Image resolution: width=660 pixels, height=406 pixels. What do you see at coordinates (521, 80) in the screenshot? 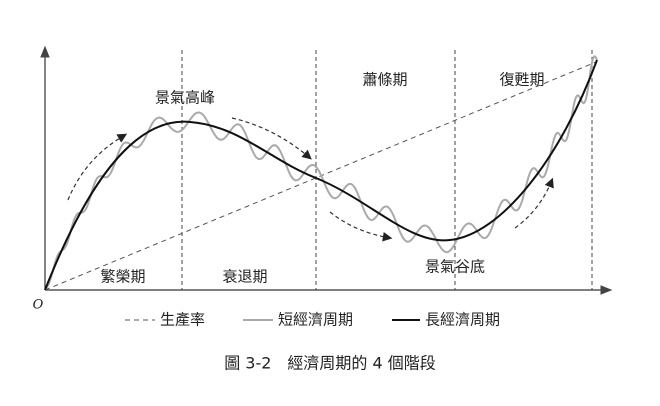
I see `phase-label: 復甦期` at bounding box center [521, 80].